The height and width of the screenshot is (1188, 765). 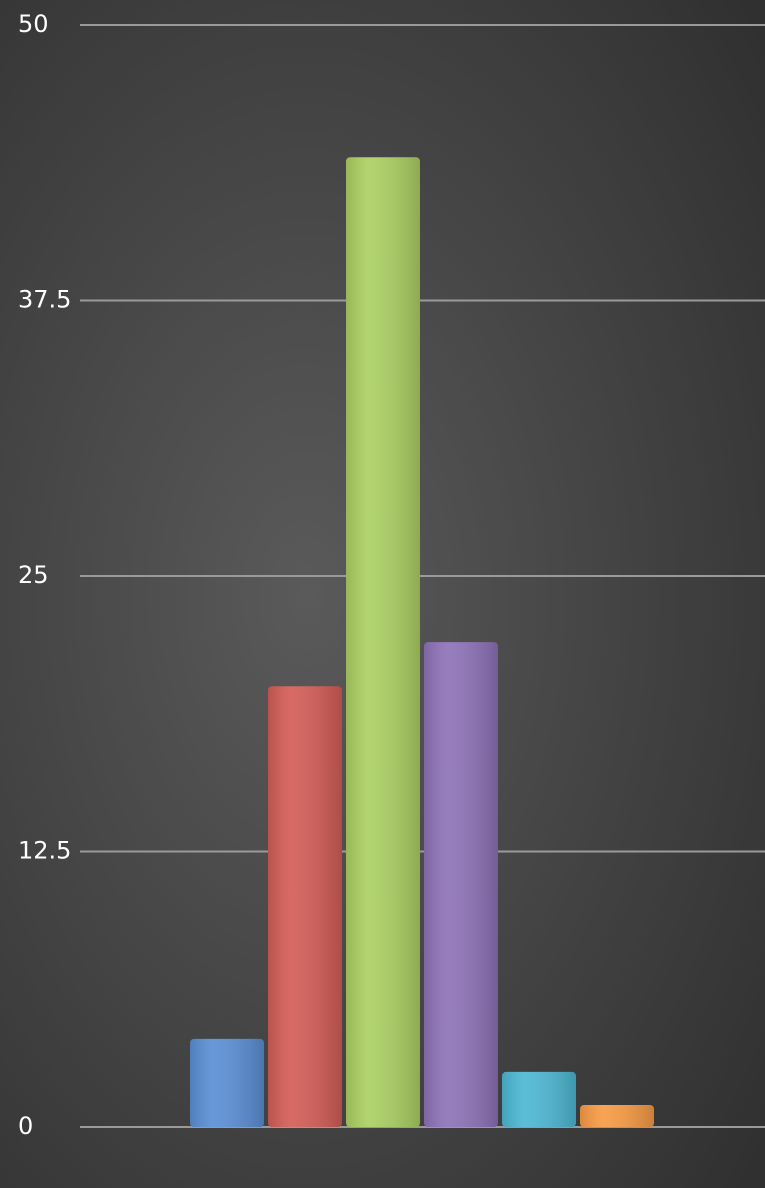 What do you see at coordinates (25, 1126) in the screenshot?
I see `y-tick-label: 0` at bounding box center [25, 1126].